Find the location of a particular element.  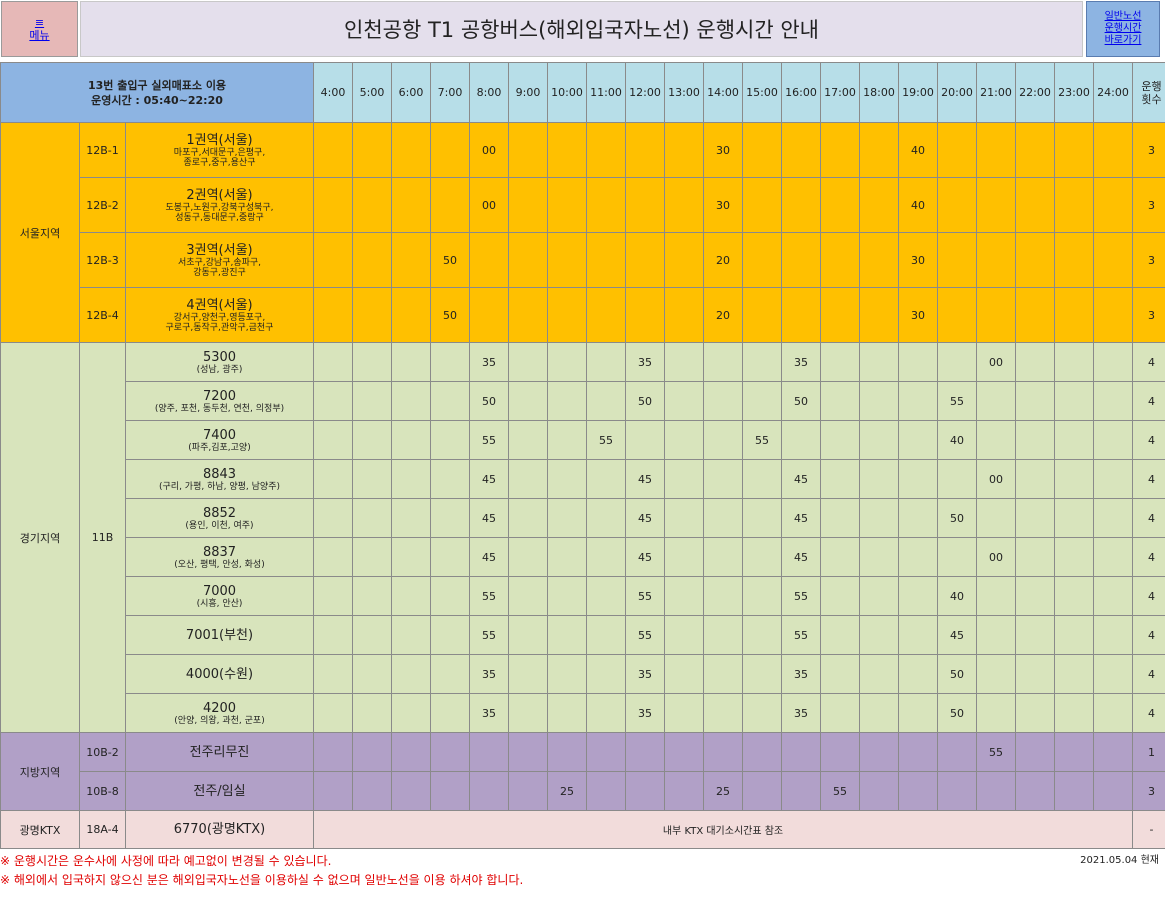

departure-cell: 25 is located at coordinates (567, 791).